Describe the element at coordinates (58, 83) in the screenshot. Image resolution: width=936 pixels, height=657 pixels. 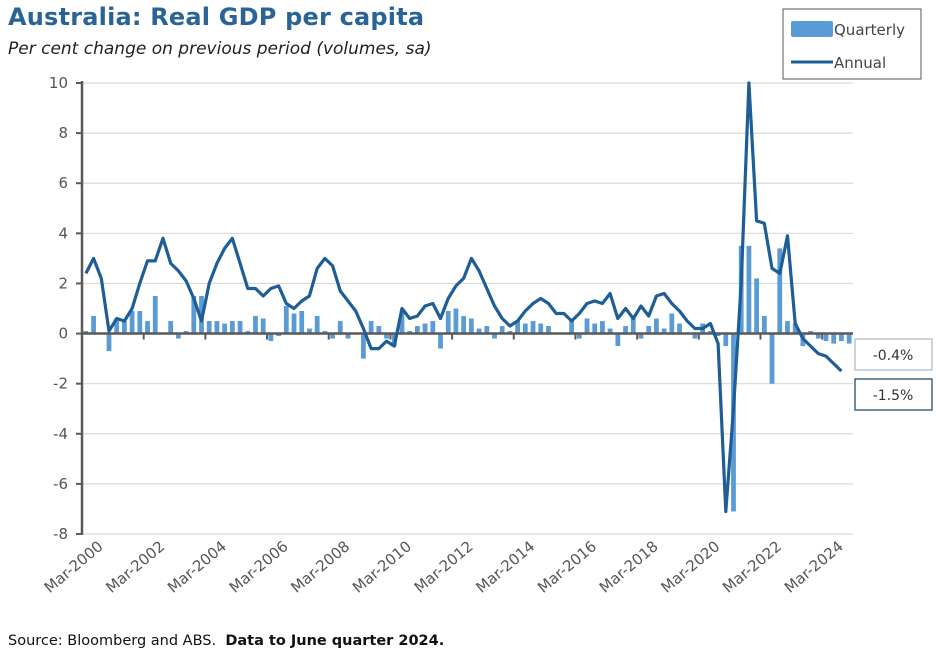
I see `y-tick-label: 10` at that location.